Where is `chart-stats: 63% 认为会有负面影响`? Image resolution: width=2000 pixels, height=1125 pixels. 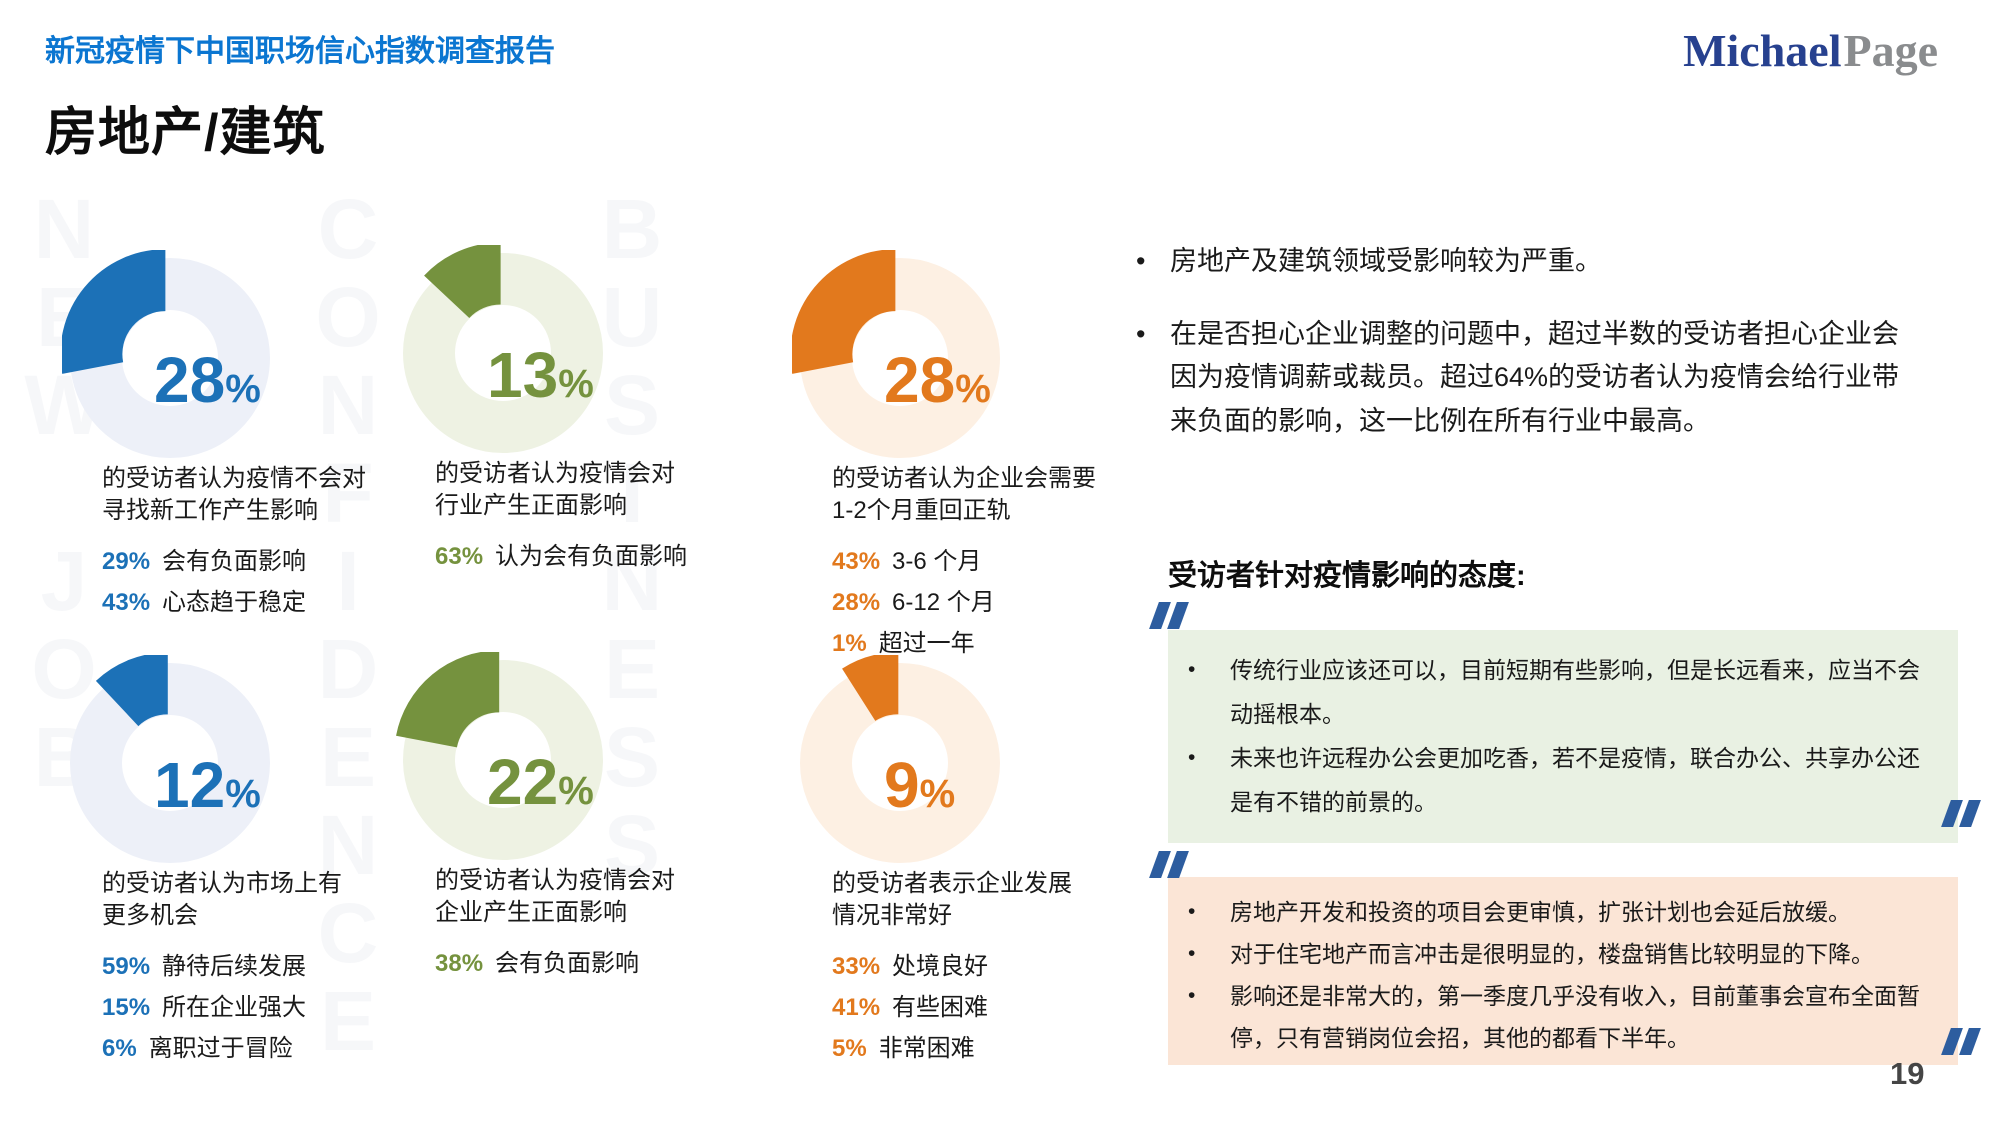
chart-stats: 63% 认为会有负面影响 is located at coordinates (582, 556).